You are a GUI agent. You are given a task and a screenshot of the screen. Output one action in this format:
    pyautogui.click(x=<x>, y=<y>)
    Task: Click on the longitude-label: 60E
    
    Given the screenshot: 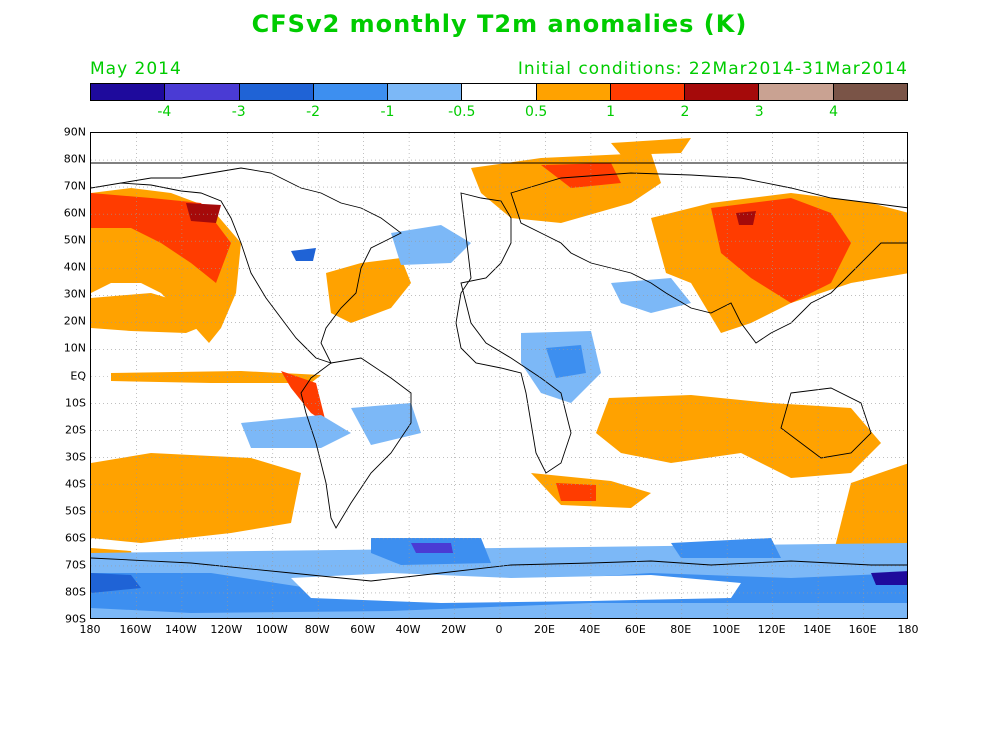 What is the action you would take?
    pyautogui.click(x=635, y=629)
    